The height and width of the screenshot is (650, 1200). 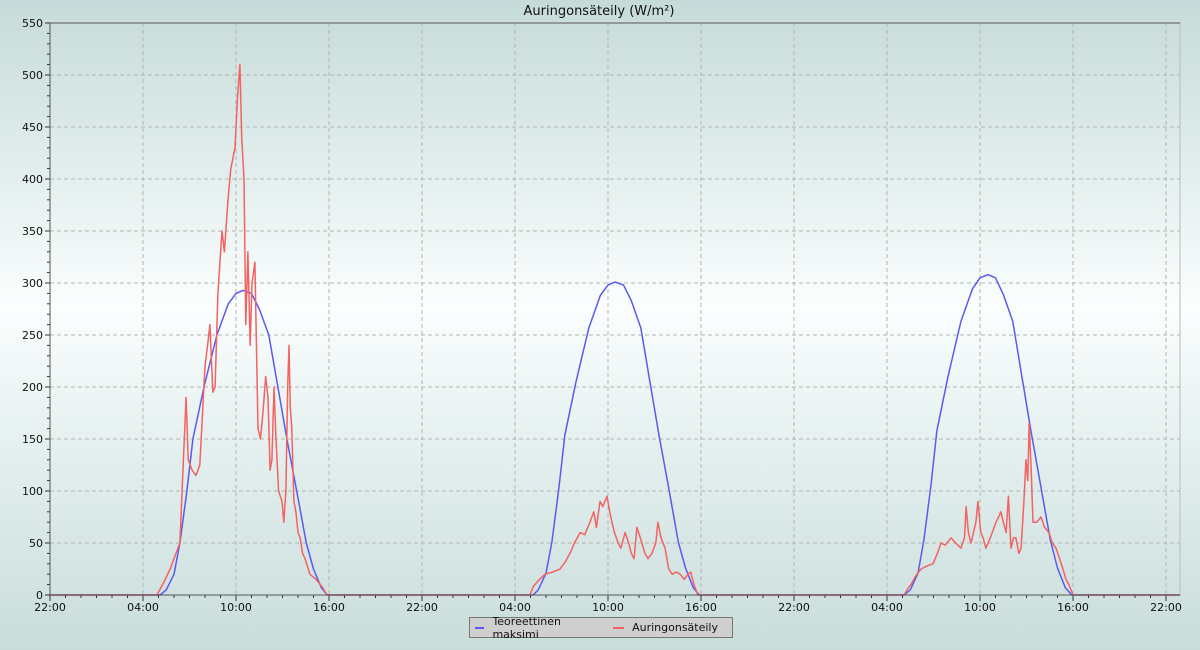 I want to click on legend-label-theoretical-max: Teoreettinen maksimi, so click(x=526, y=627).